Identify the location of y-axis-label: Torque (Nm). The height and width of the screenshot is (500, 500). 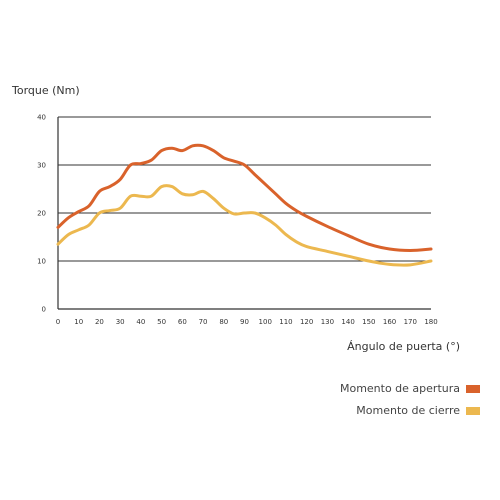
(46, 90).